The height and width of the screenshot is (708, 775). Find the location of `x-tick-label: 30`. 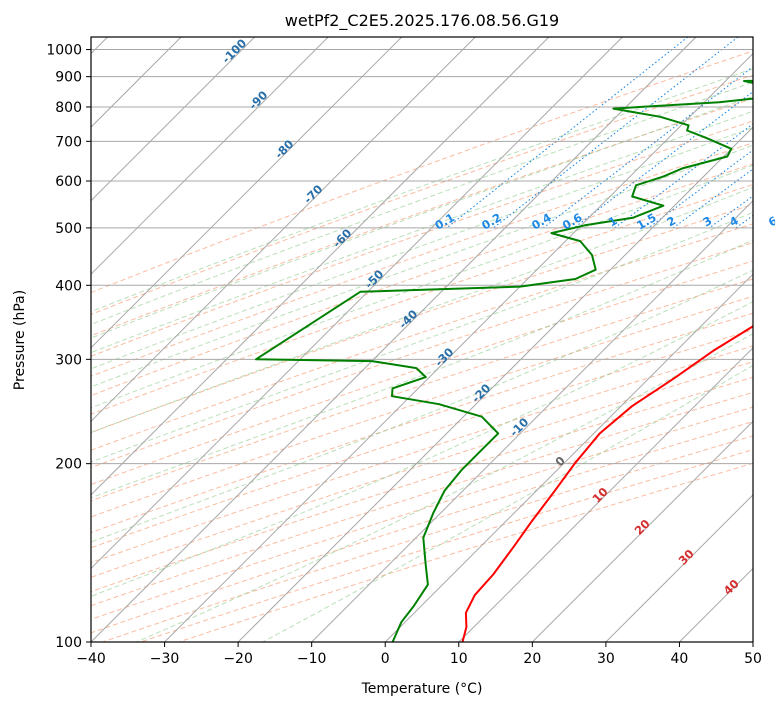

x-tick-label: 30 is located at coordinates (606, 659).